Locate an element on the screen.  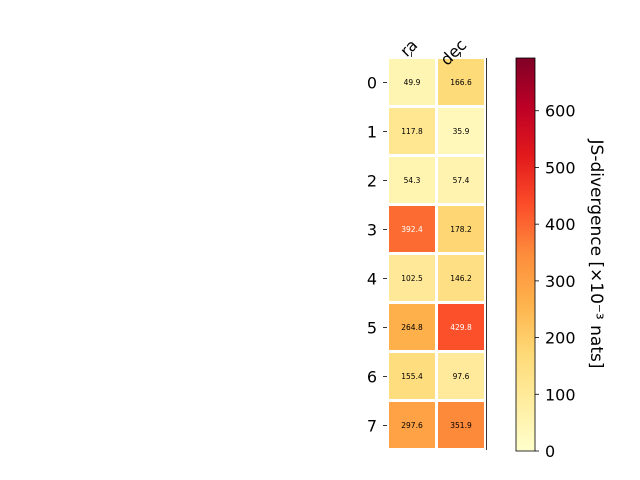
cell-value-label: 155.4 is located at coordinates (412, 376).